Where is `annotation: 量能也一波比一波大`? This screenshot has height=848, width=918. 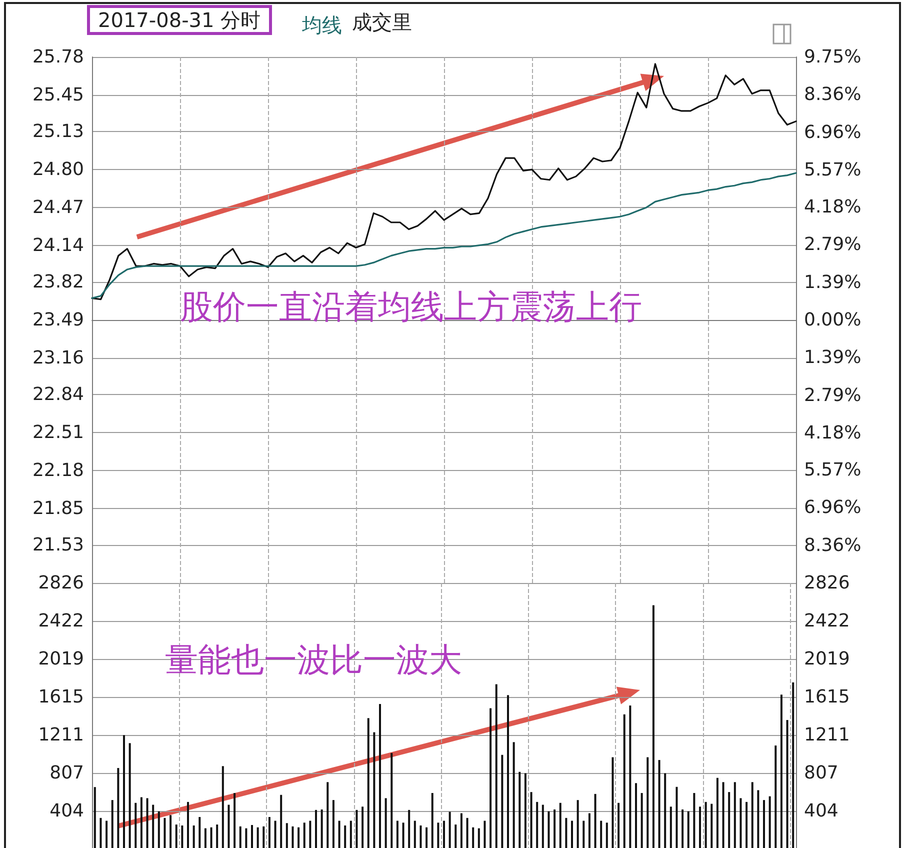
annotation: 量能也一波比一波大 is located at coordinates (313, 659).